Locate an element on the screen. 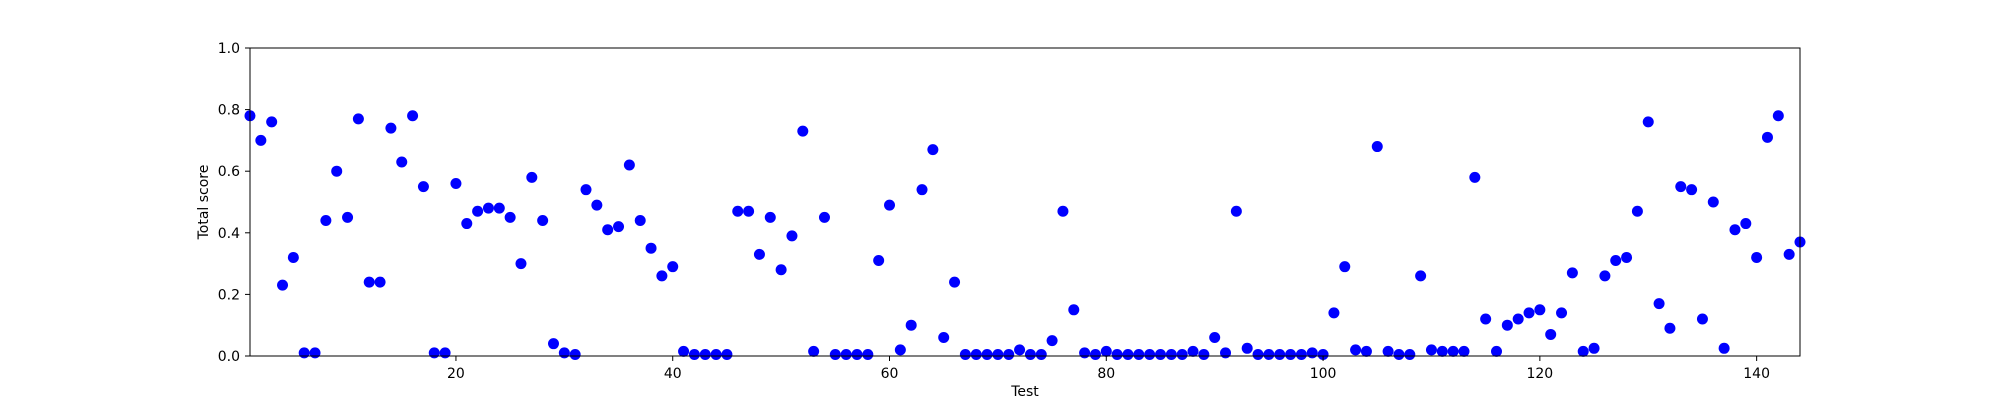 The height and width of the screenshot is (400, 2000). x-axis-ticks: 20 40 60 80 100 120 140 is located at coordinates (1108, 369).